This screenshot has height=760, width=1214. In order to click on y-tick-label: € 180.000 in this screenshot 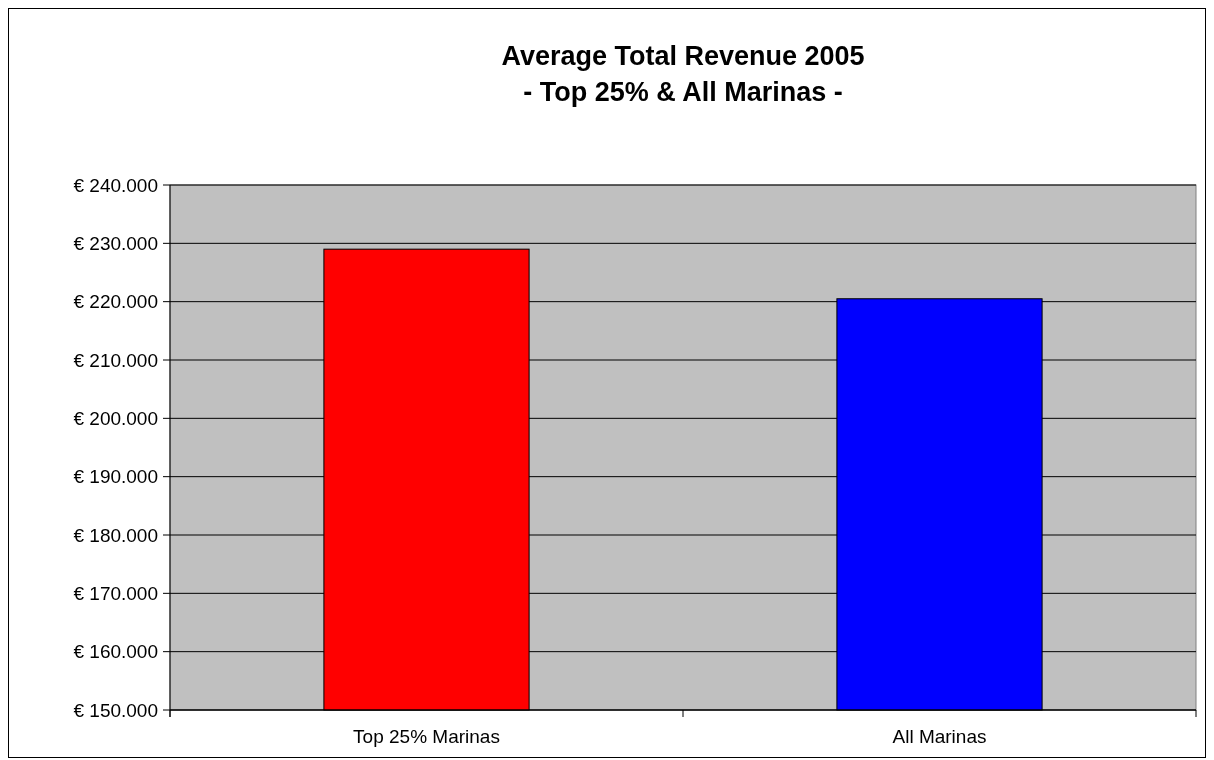, I will do `click(115, 535)`.